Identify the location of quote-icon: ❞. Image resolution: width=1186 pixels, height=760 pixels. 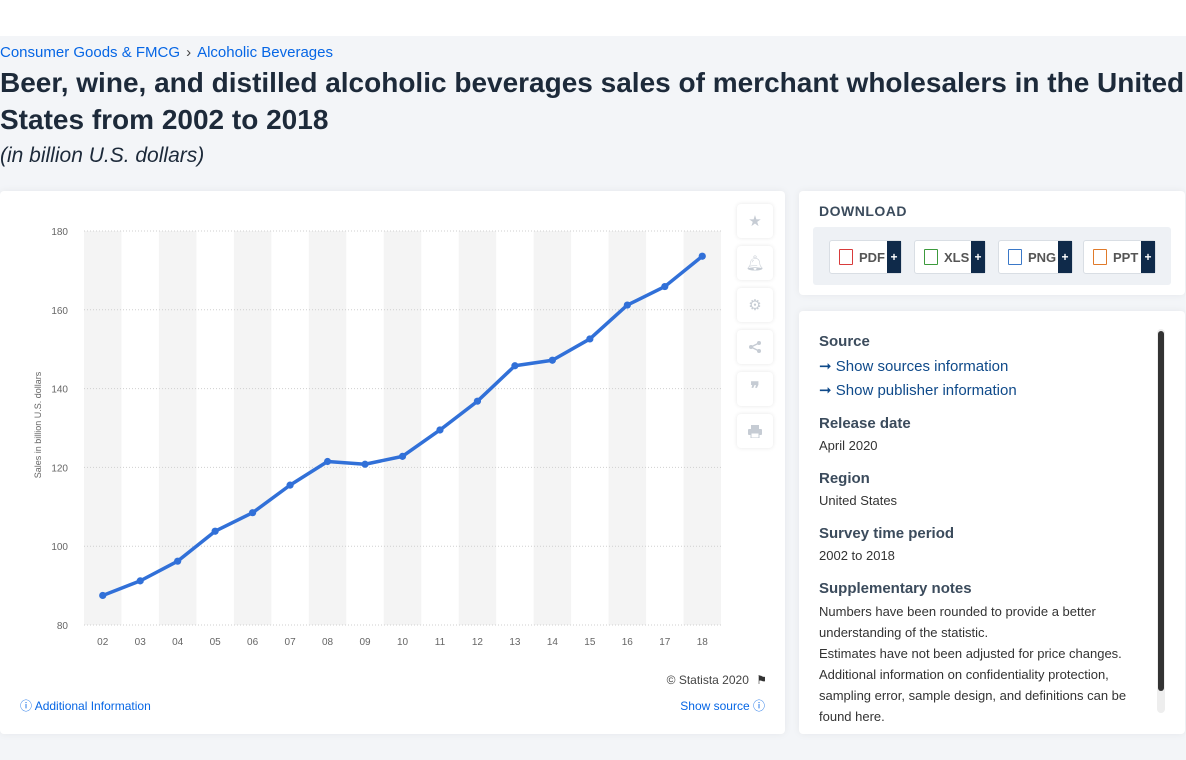
(755, 388).